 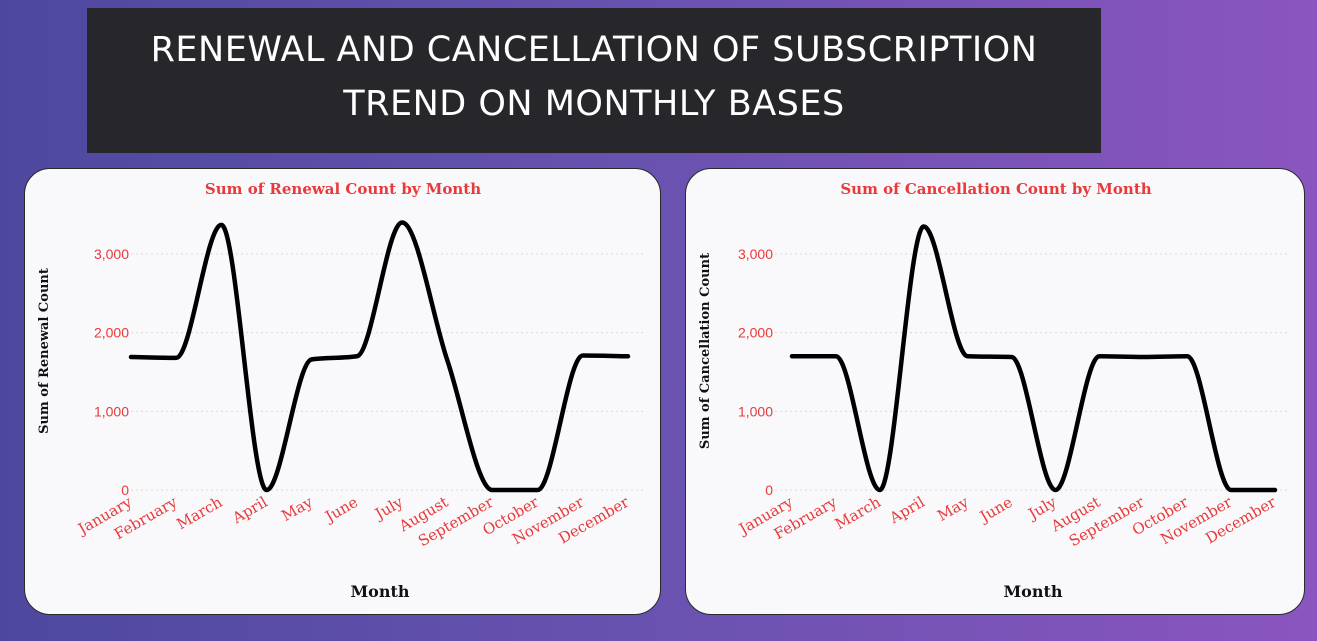 I want to click on chart-title: Sum of Renewal Count by Month, so click(x=343, y=189).